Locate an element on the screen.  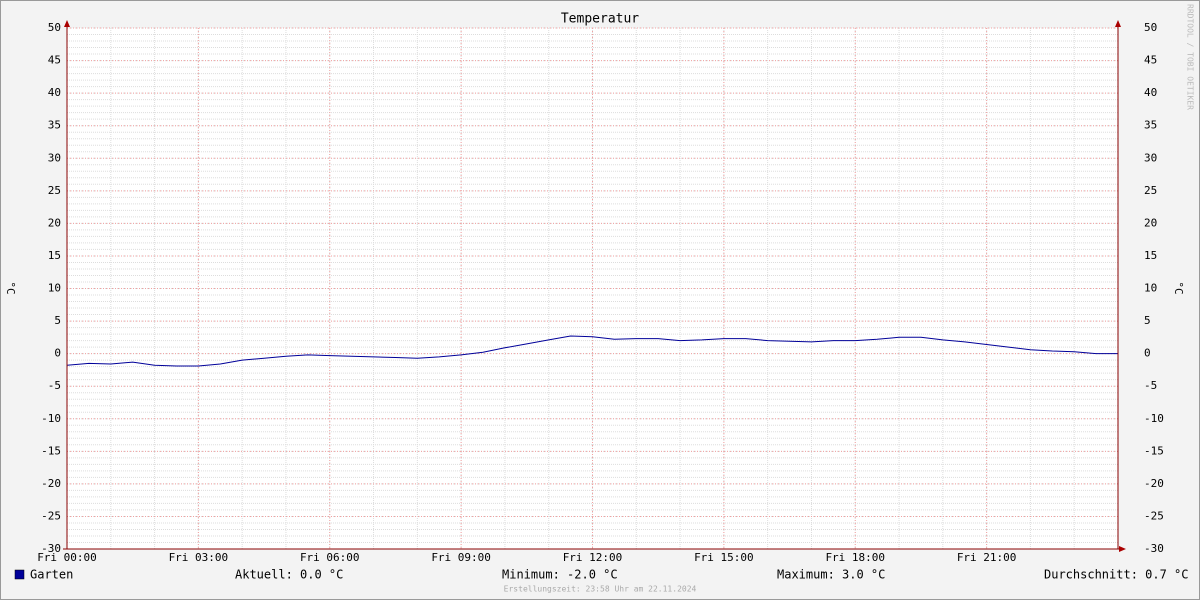
y-tick-label: 0 is located at coordinates (57, 353).